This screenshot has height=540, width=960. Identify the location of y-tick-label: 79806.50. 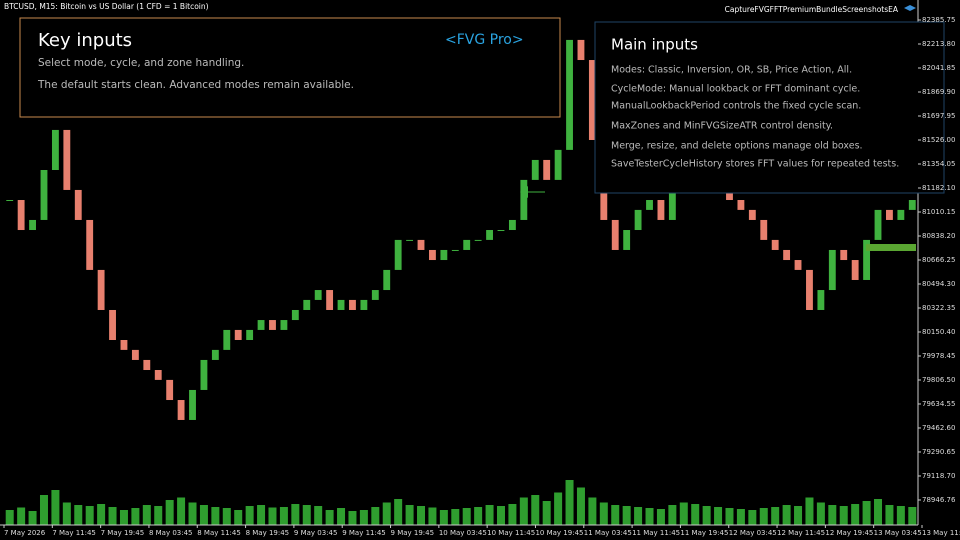
(938, 380).